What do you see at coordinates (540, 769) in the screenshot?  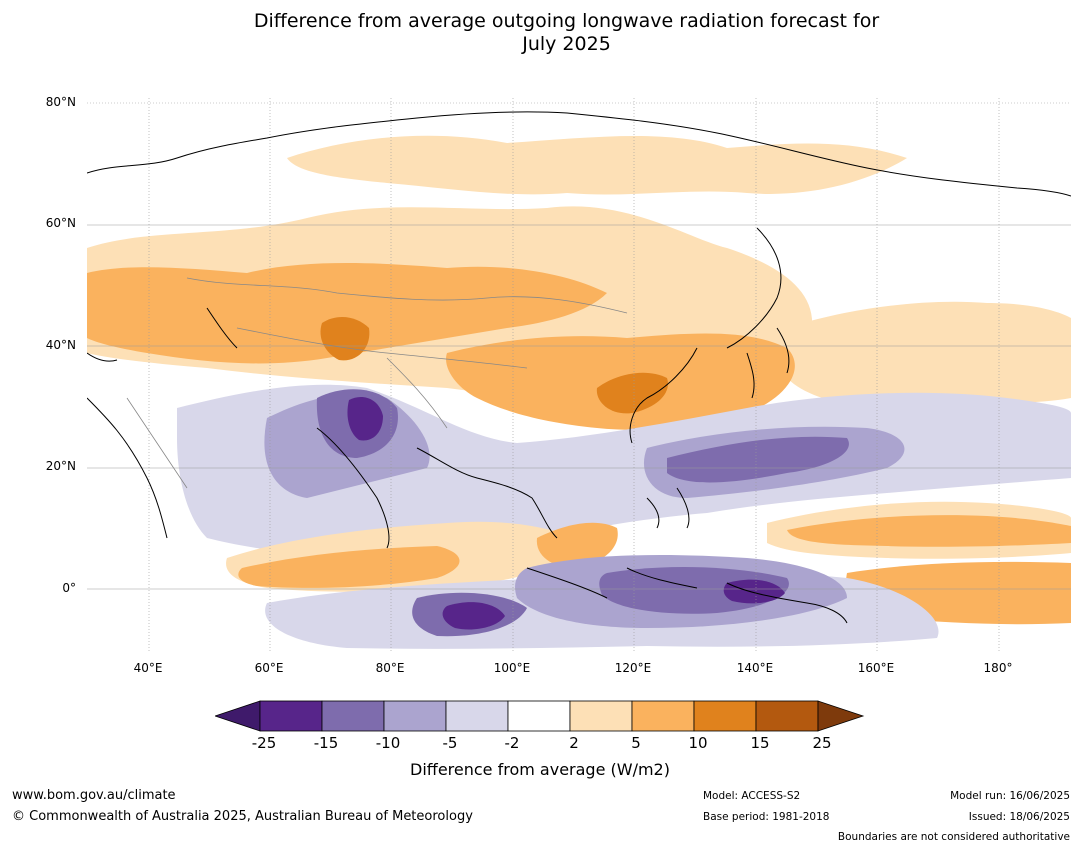 I see `colorbar-title: Difference from average (W/m2)` at bounding box center [540, 769].